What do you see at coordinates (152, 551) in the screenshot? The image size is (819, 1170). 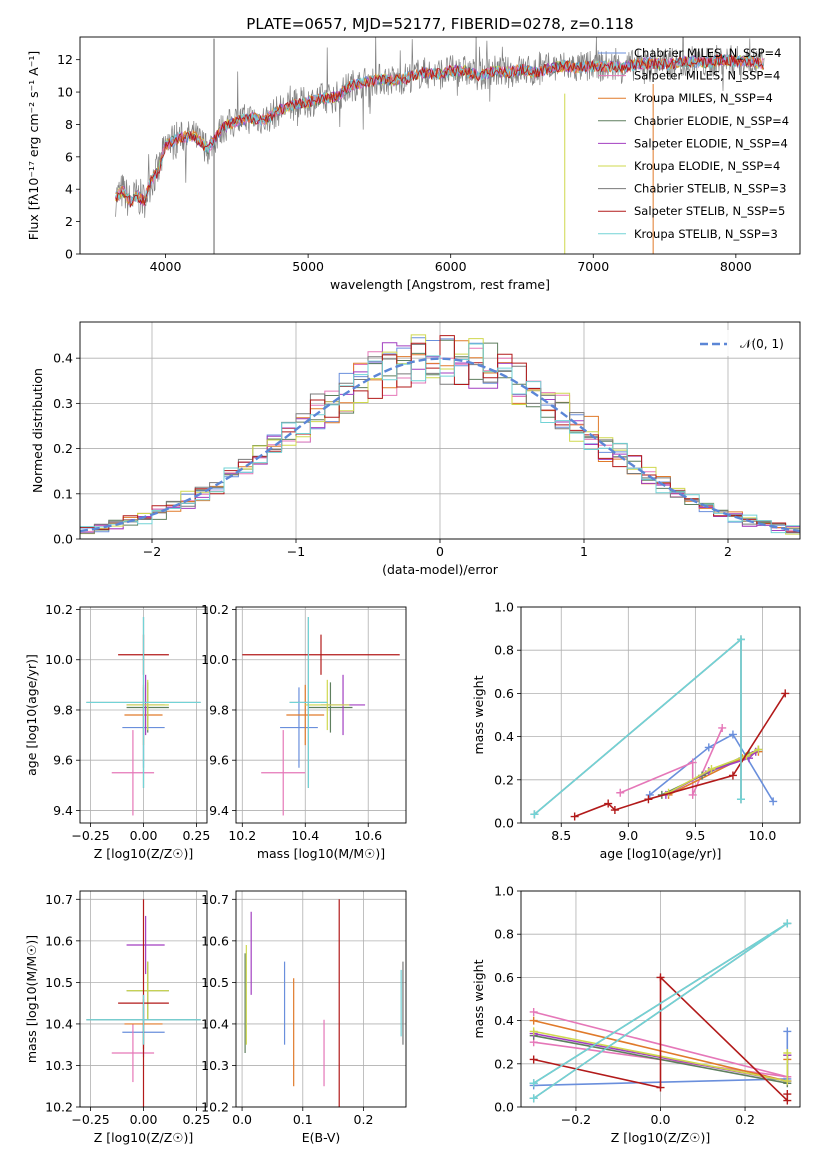 I see `x-tick-label: −2` at bounding box center [152, 551].